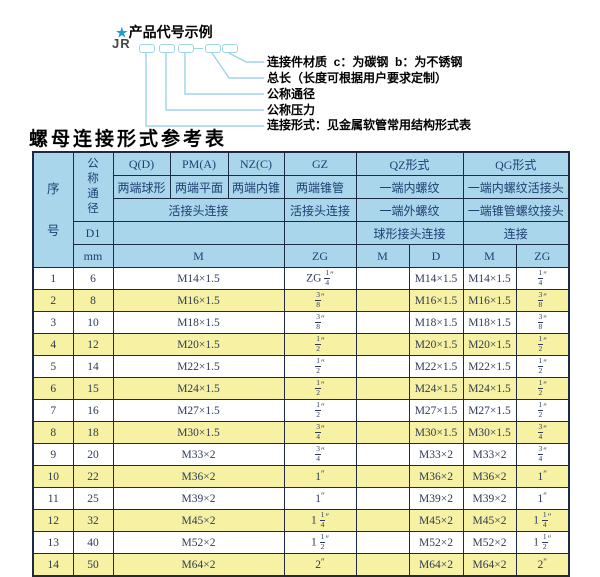 Image resolution: width=600 pixels, height=577 pixels. What do you see at coordinates (93, 476) in the screenshot?
I see `cell-dn: 22` at bounding box center [93, 476].